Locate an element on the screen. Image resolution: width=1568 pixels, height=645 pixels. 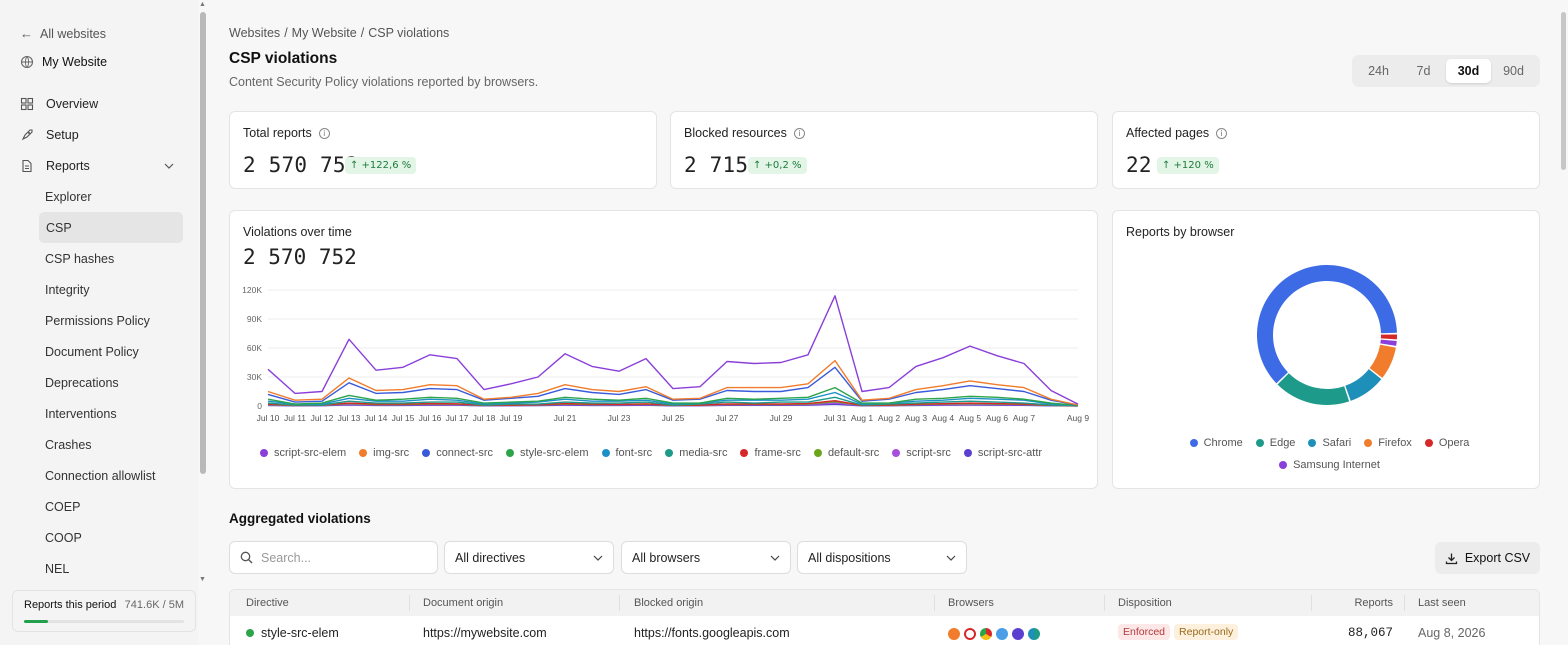
legend-item: frame-src is located at coordinates (770, 453).